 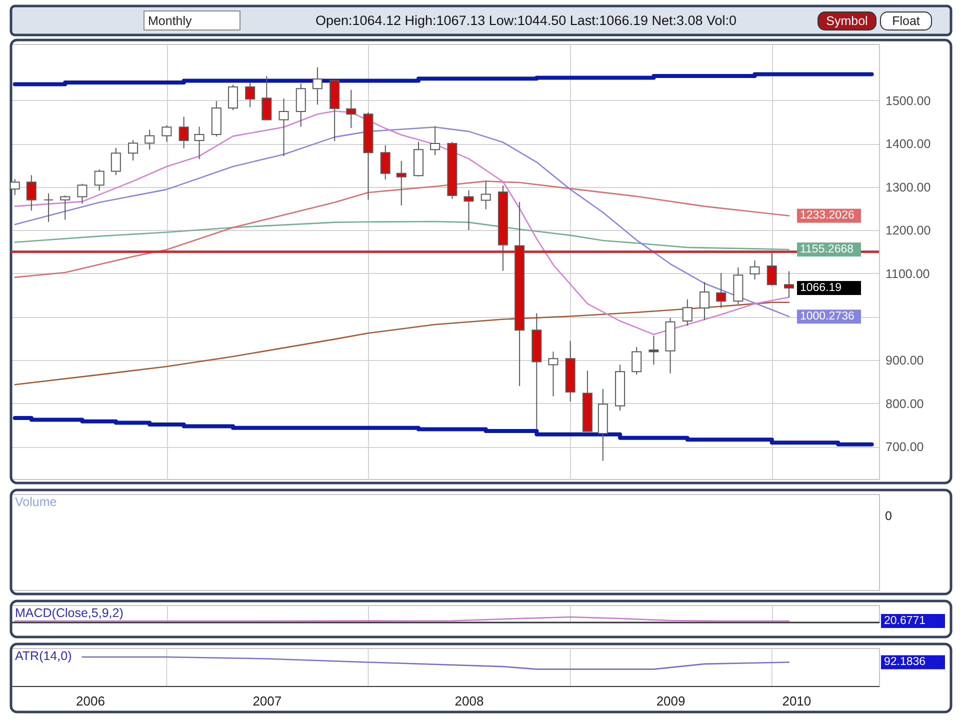 I want to click on y-tick-label: 1400.00, so click(x=908, y=144).